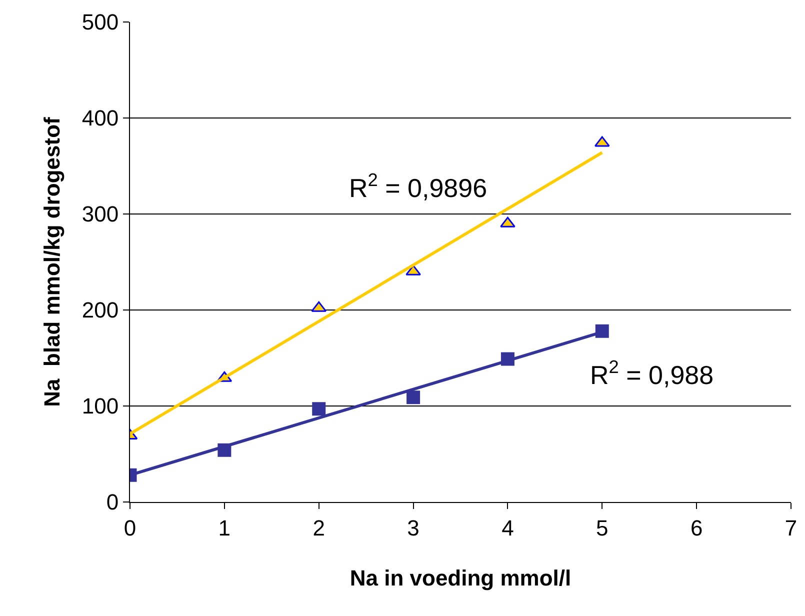  What do you see at coordinates (602, 527) in the screenshot?
I see `x-tick-label: 5` at bounding box center [602, 527].